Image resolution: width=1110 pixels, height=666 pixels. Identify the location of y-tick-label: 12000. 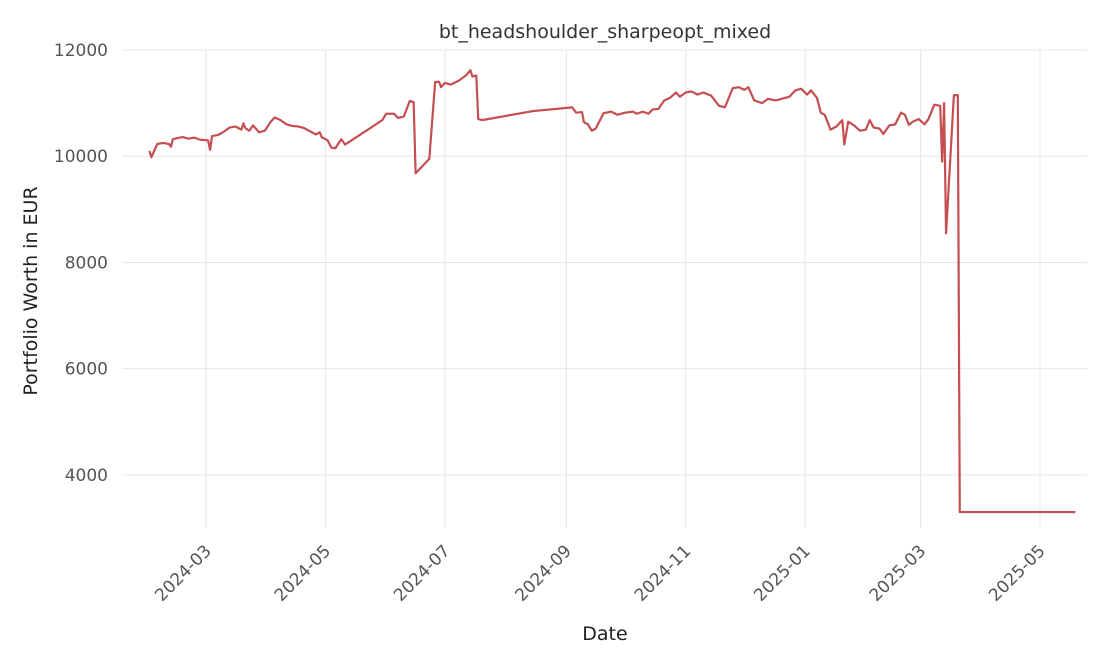
(81, 51).